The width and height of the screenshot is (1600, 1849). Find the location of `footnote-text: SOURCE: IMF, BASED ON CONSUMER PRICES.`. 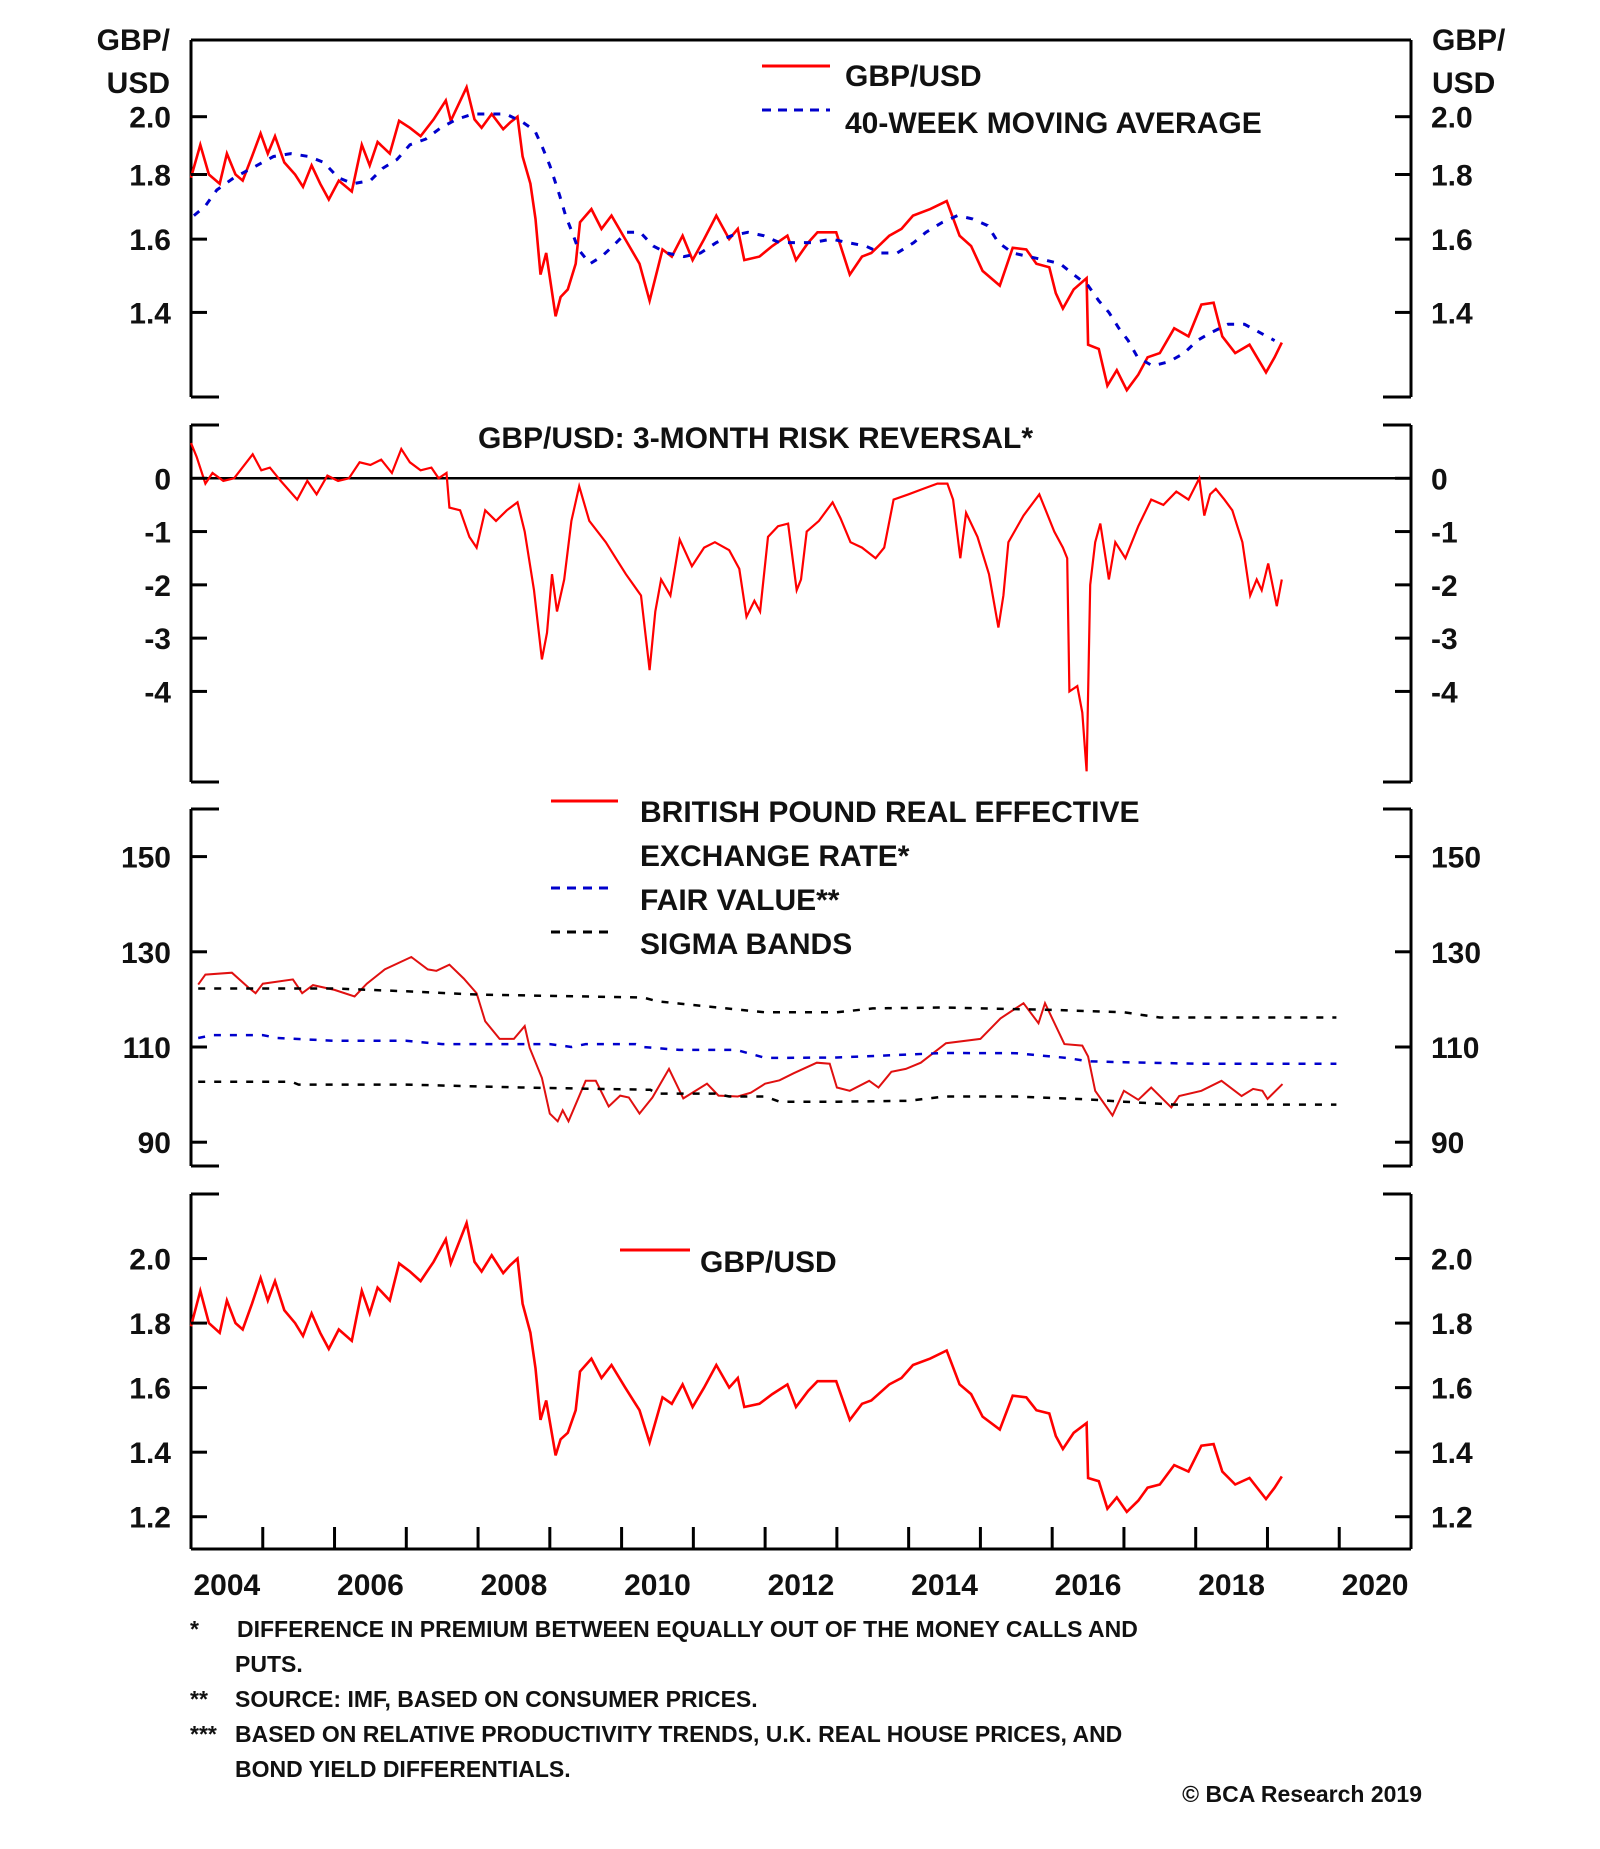

footnote-text: SOURCE: IMF, BASED ON CONSUMER PRICES. is located at coordinates (496, 1699).